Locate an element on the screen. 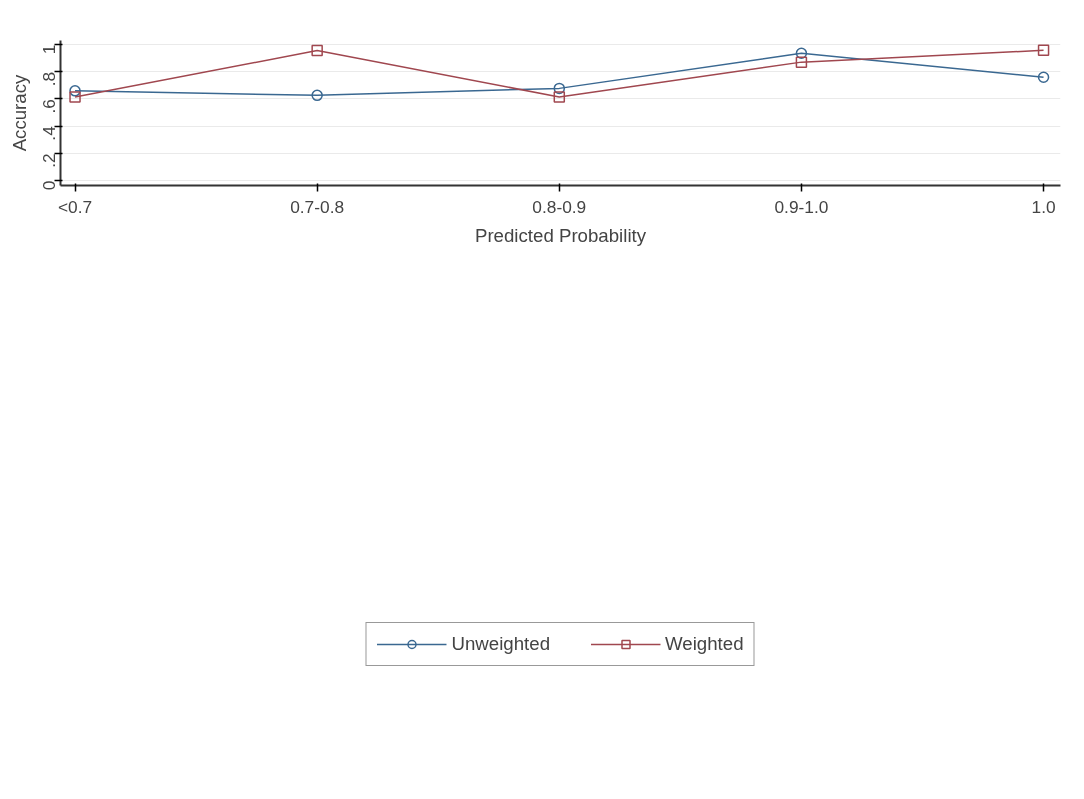 The height and width of the screenshot is (799, 1084). x-tick-label: 1.0 is located at coordinates (1043, 206).